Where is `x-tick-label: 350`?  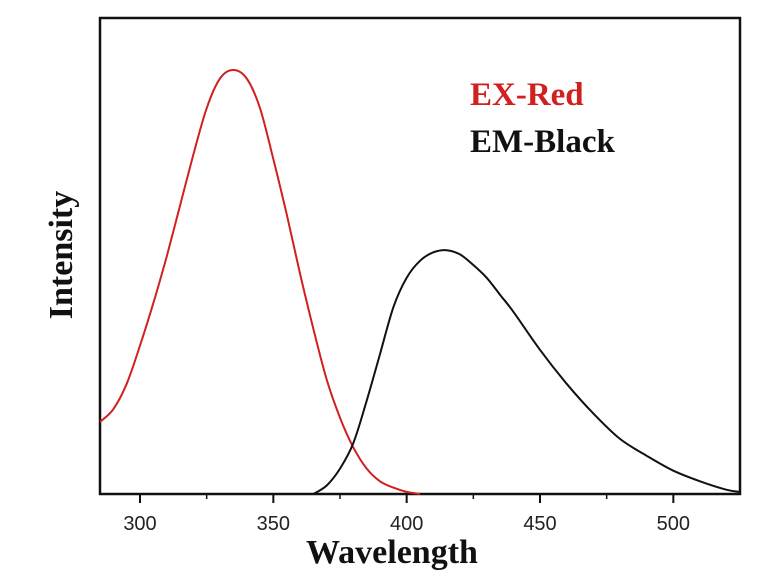
x-tick-label: 350 is located at coordinates (273, 524).